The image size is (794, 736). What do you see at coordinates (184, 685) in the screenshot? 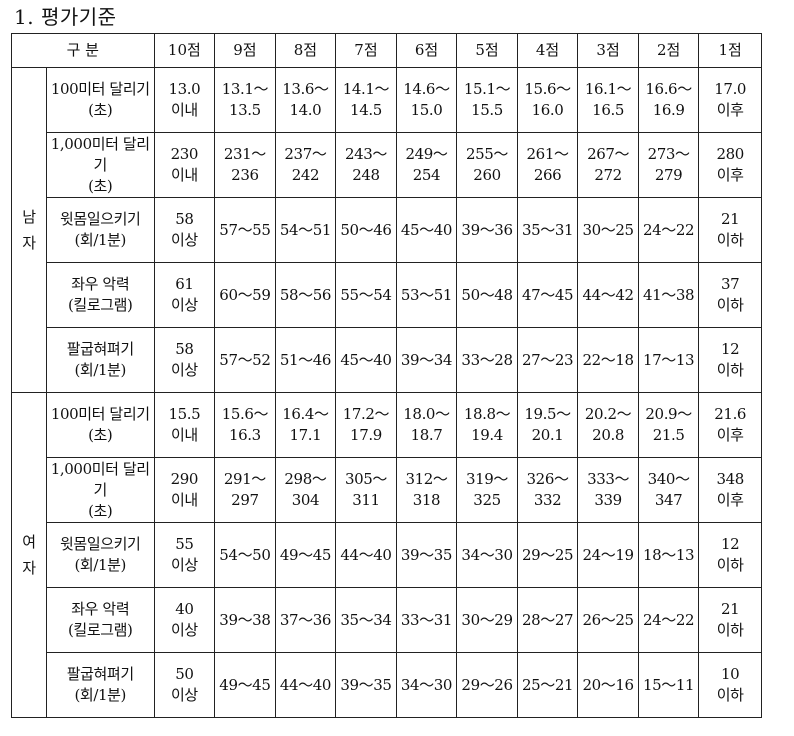
I see `score-cell: 50 이상` at bounding box center [184, 685].